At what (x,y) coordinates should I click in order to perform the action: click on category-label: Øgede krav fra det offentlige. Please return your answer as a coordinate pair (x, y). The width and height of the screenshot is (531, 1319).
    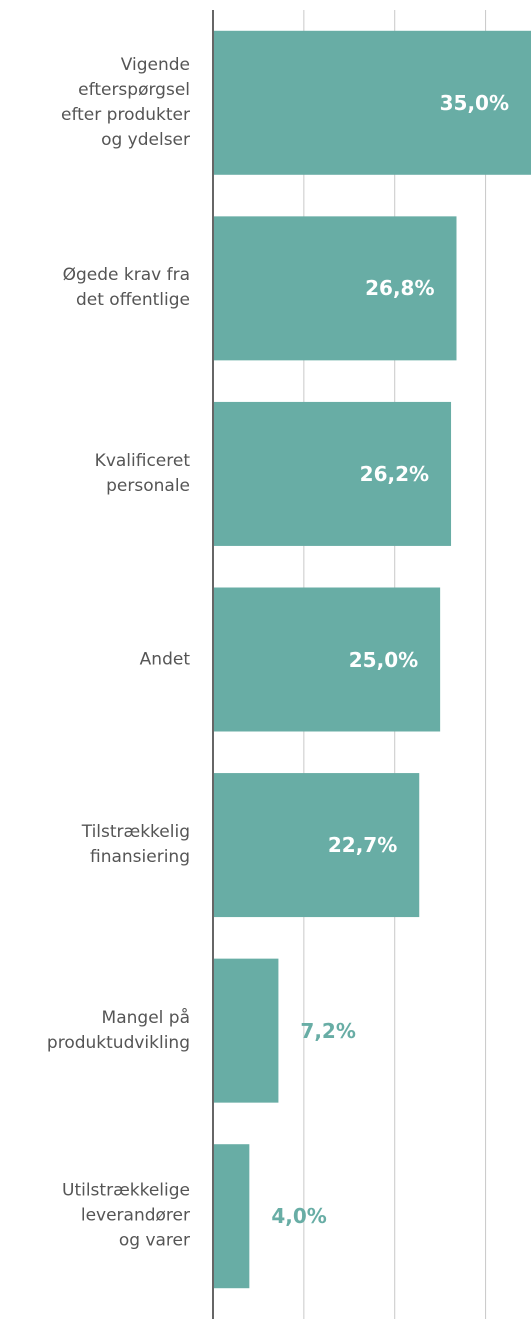
    Looking at the image, I should click on (126, 288).